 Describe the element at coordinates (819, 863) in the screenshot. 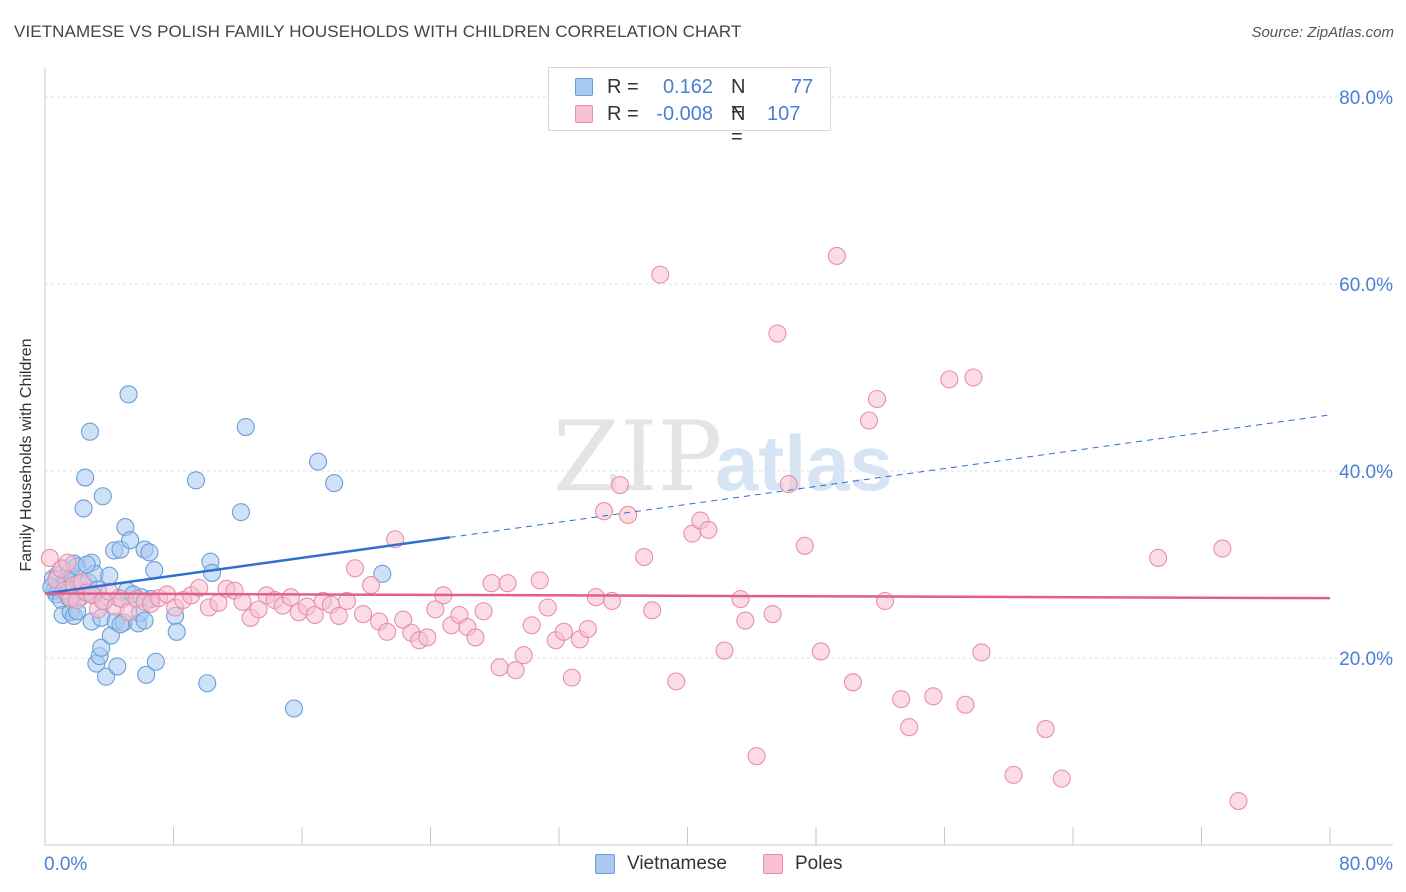

I see `legend-label-poles: Poles` at that location.